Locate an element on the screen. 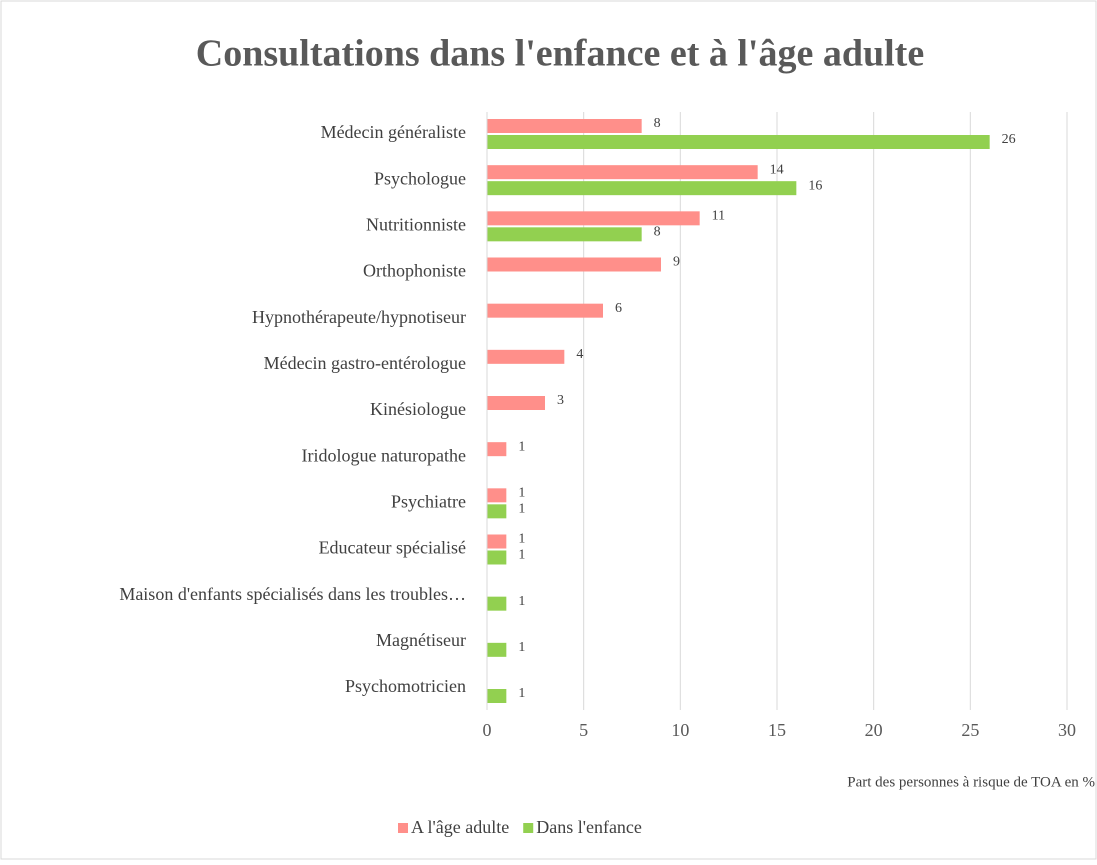 The height and width of the screenshot is (865, 1097). x-tick-label: 20 is located at coordinates (874, 730).